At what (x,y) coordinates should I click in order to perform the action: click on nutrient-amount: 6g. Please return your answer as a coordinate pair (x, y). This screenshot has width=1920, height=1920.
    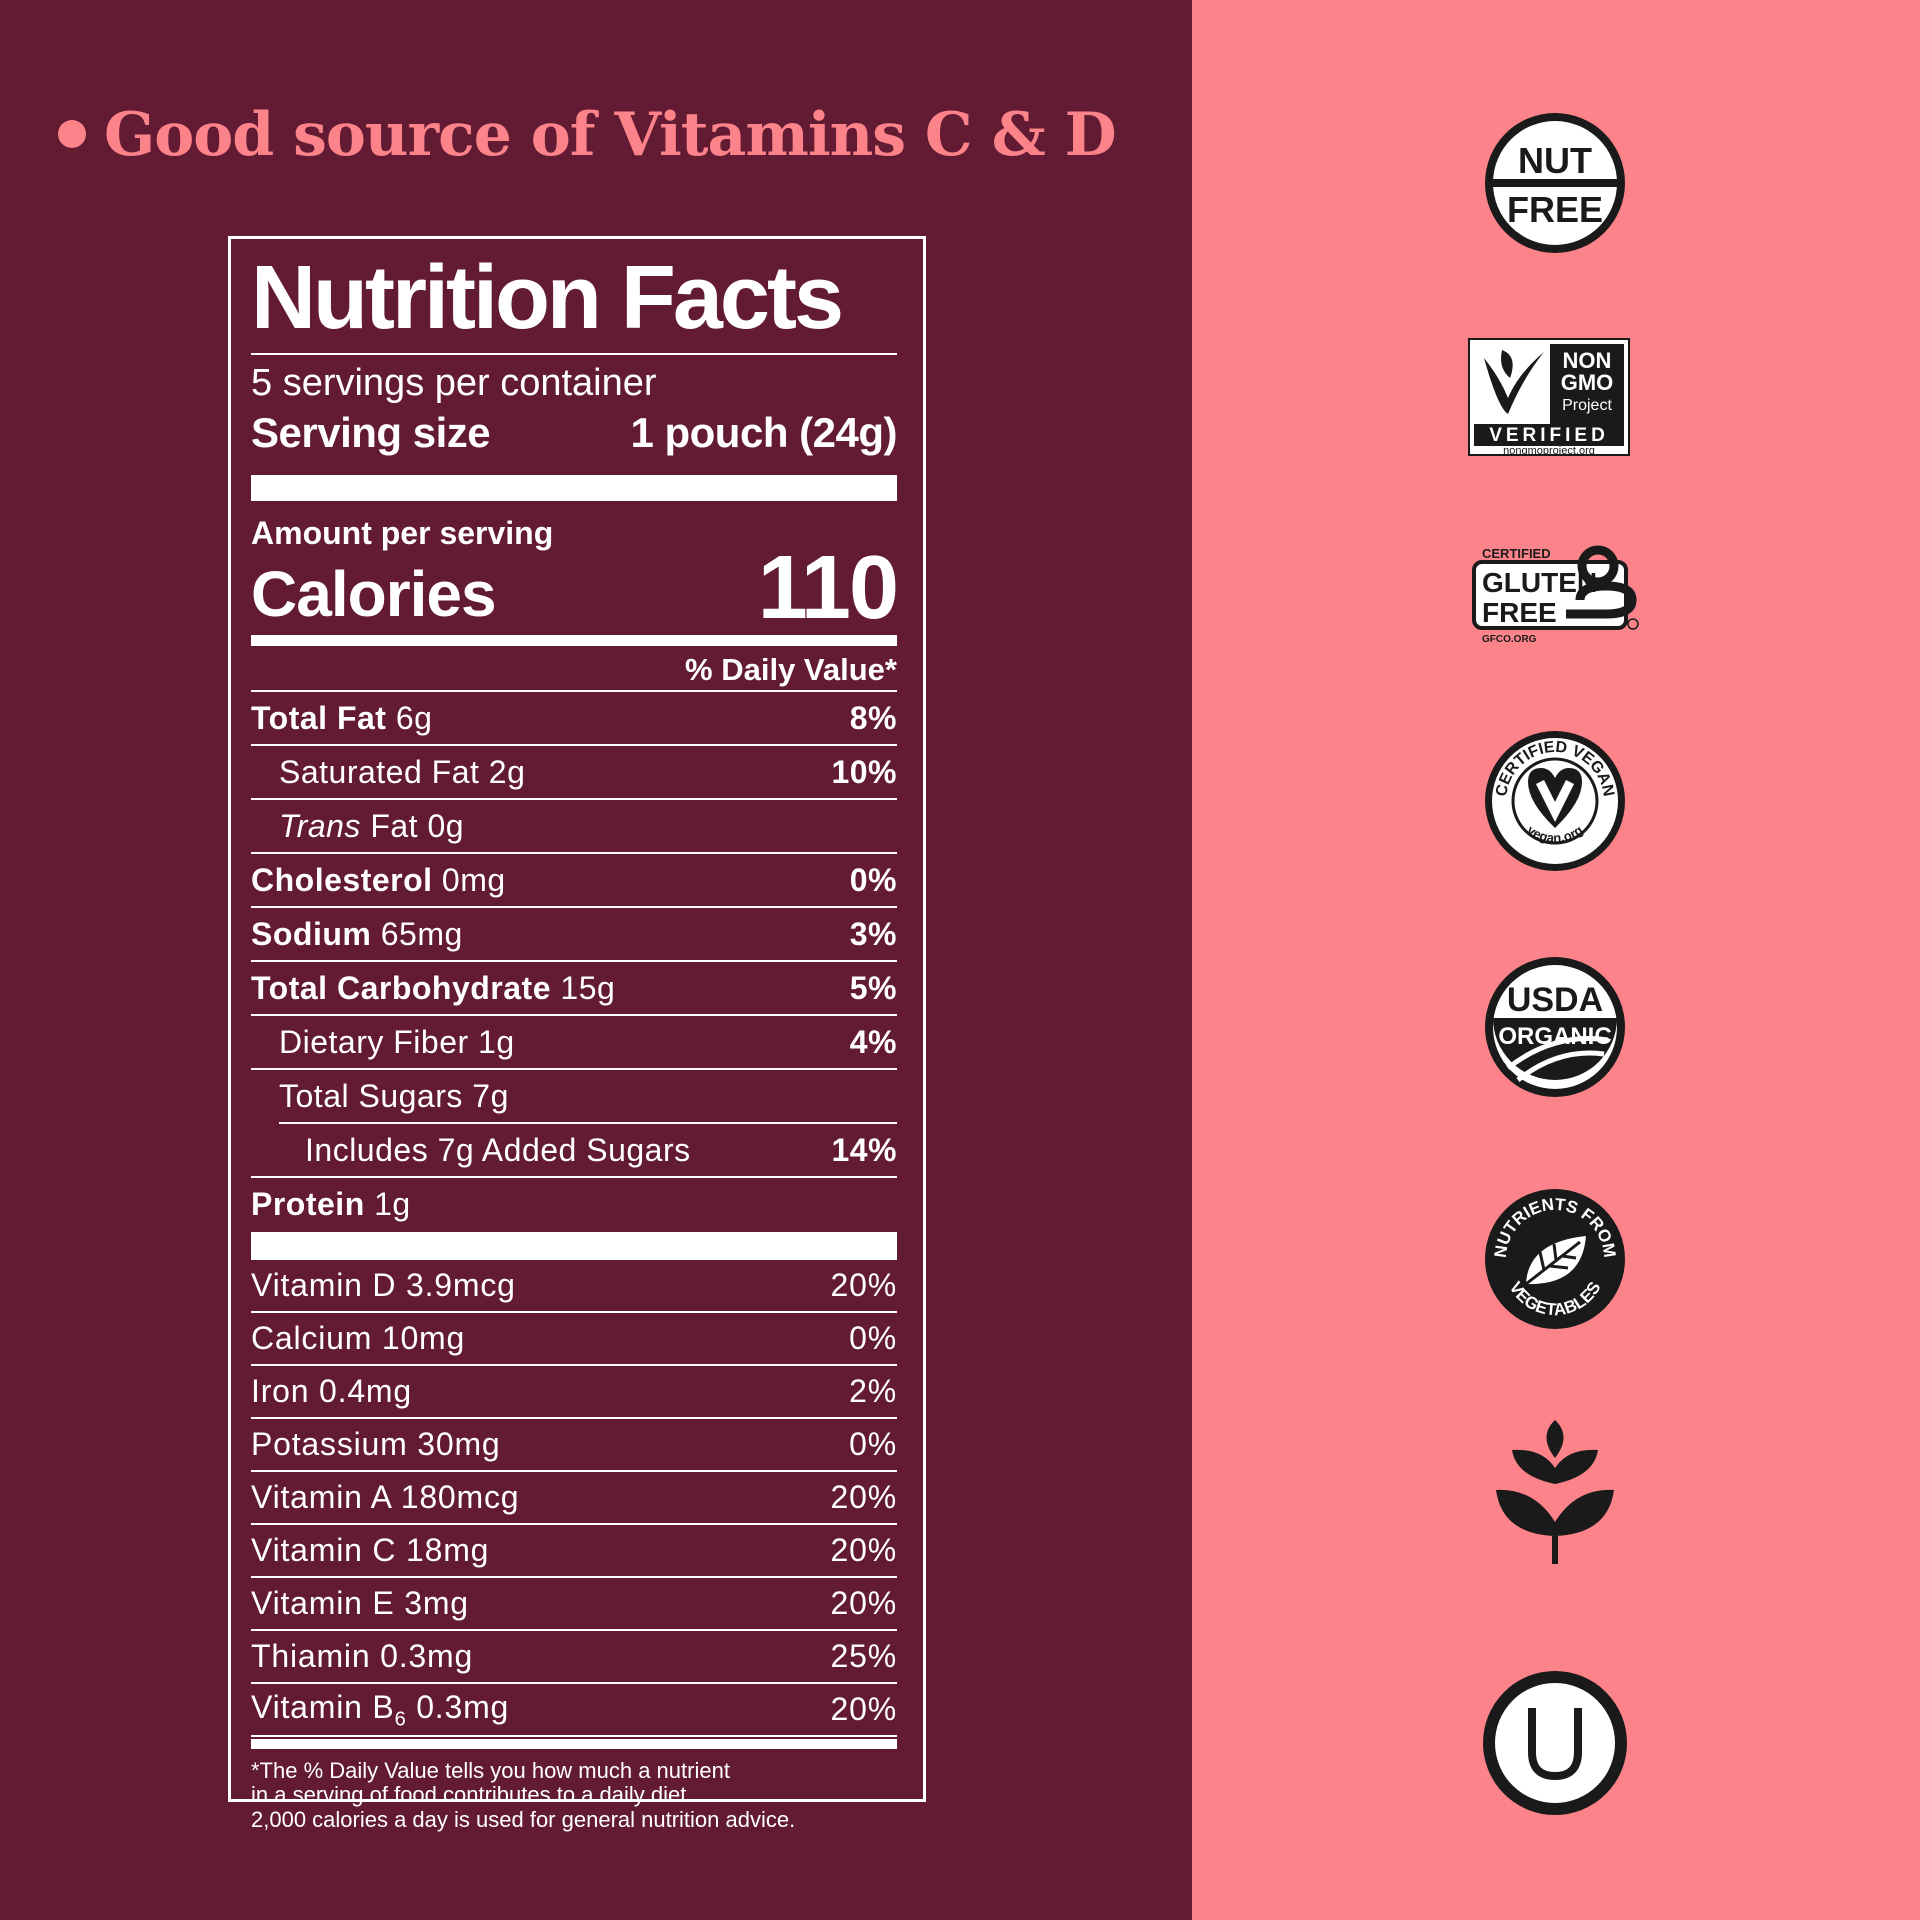
    Looking at the image, I should click on (414, 717).